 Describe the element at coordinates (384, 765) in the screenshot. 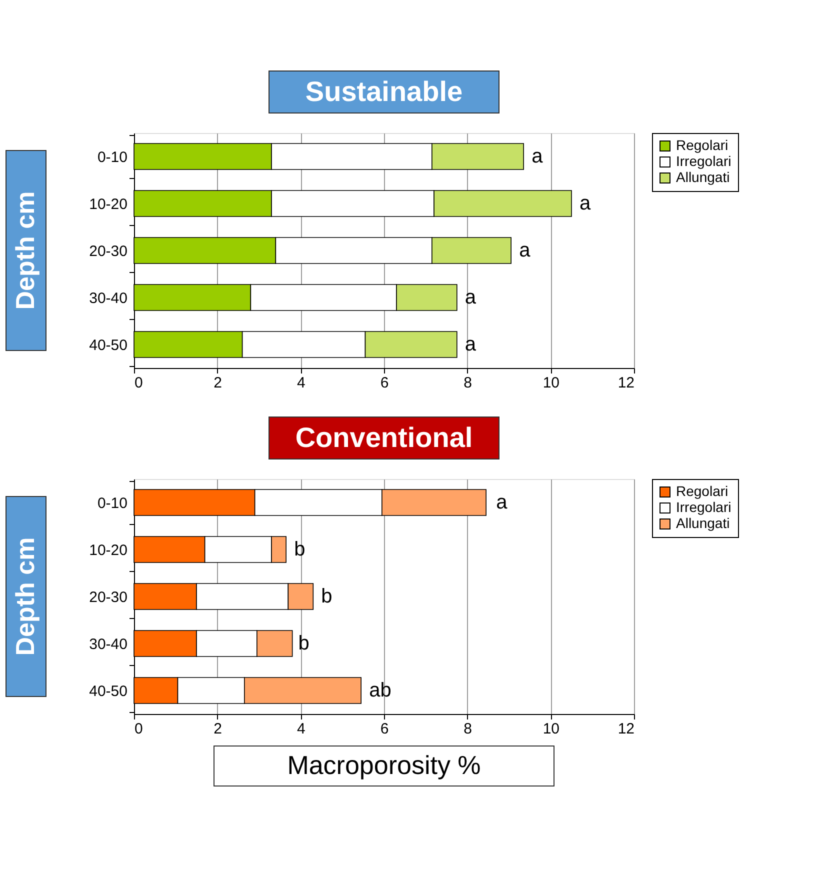

I see `x-axis-title: Macroporosity %` at that location.